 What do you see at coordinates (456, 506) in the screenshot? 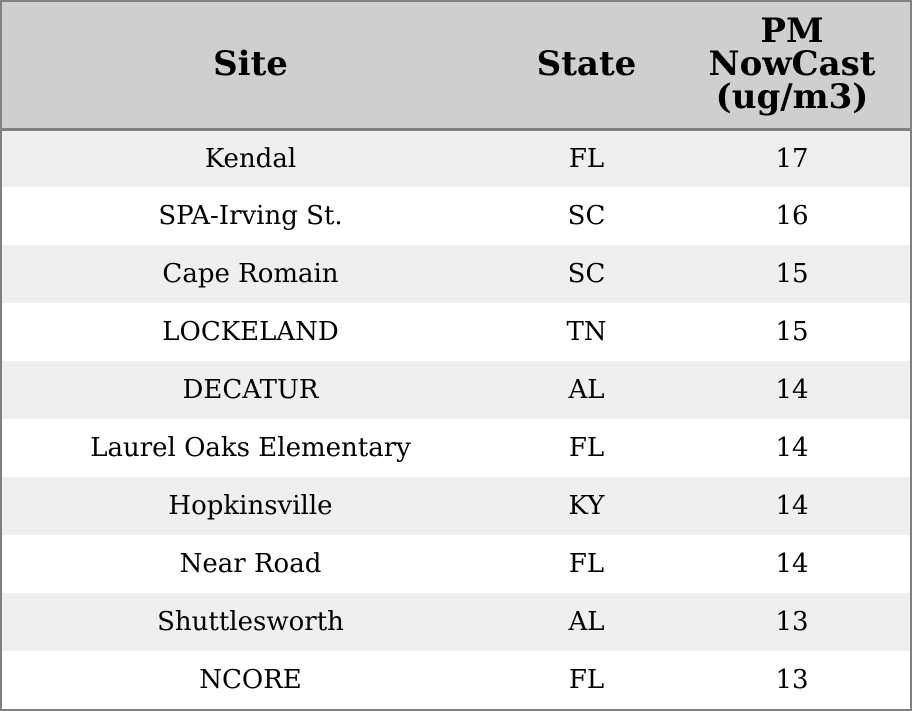
I see `table-row: Hopkinsville KY 14` at bounding box center [456, 506].